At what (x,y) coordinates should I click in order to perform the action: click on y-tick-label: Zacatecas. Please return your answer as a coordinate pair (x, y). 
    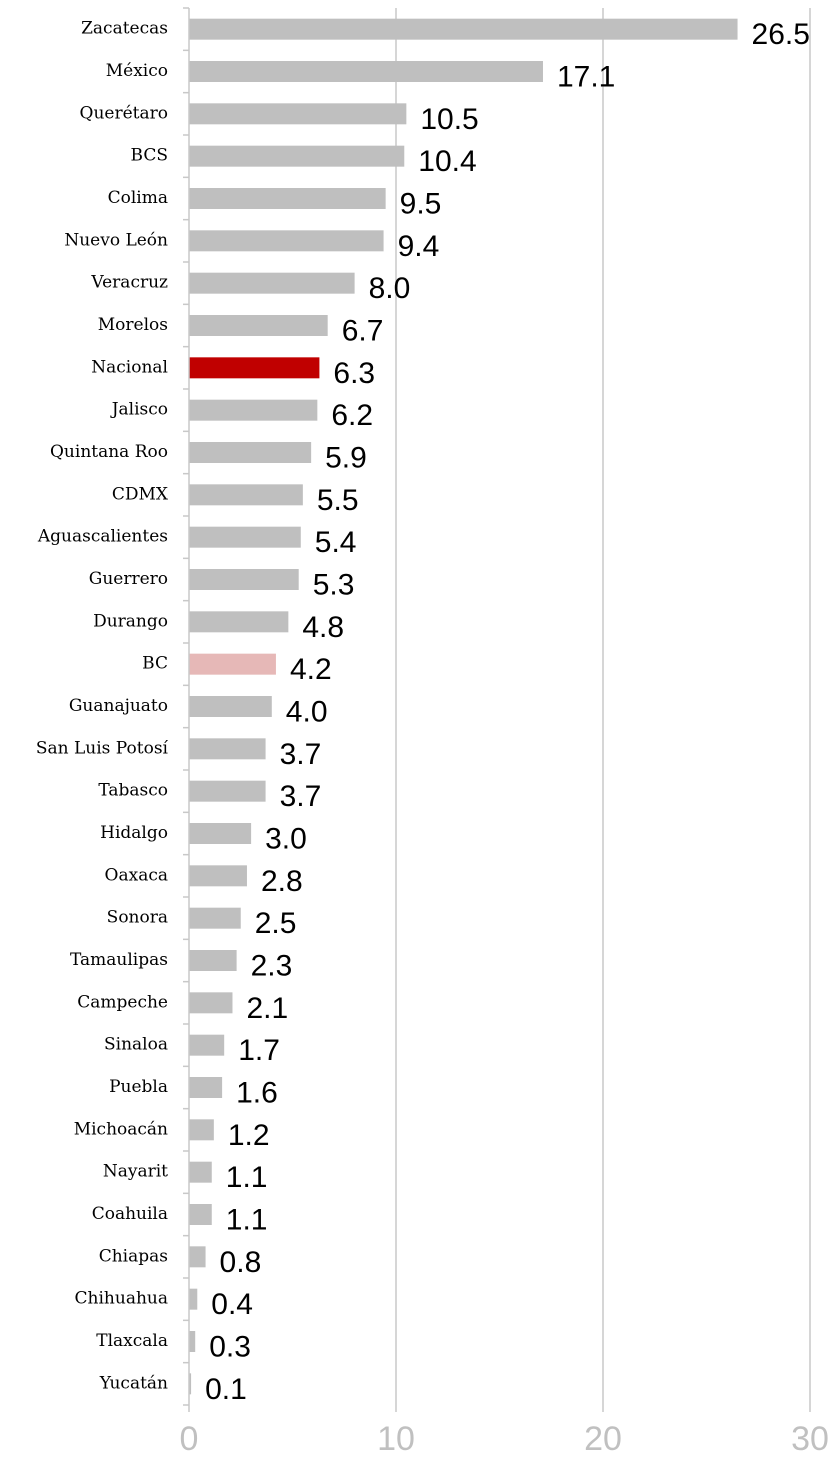
    Looking at the image, I should click on (124, 29).